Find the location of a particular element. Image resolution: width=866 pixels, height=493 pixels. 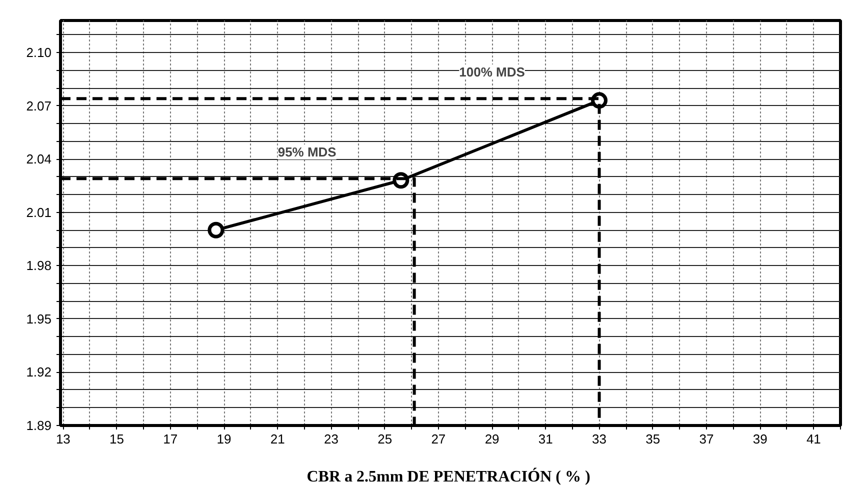

y-tick-label: 2.07 is located at coordinates (39, 106).